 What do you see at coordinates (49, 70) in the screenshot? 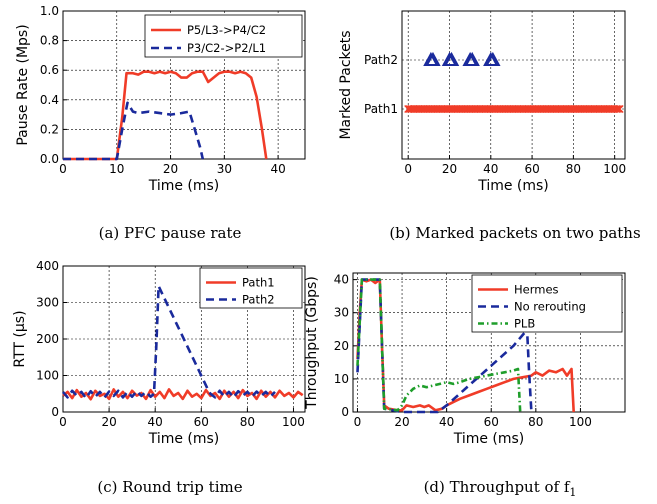
I see `y-tick-label: 0.6` at bounding box center [49, 70].